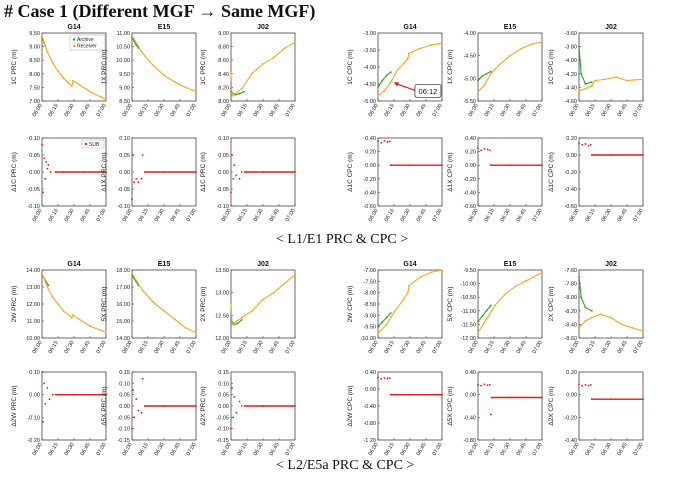 This screenshot has width=680, height=479. What do you see at coordinates (370, 373) in the screenshot?
I see `y-tick-label: 0.40` at bounding box center [370, 373].